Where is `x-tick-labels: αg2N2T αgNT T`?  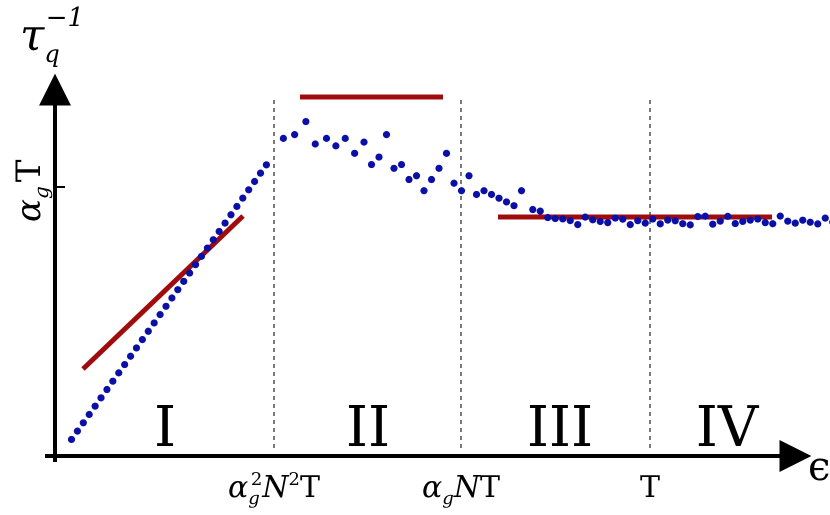
x-tick-labels: αg2N2T αgNT T is located at coordinates (444, 489).